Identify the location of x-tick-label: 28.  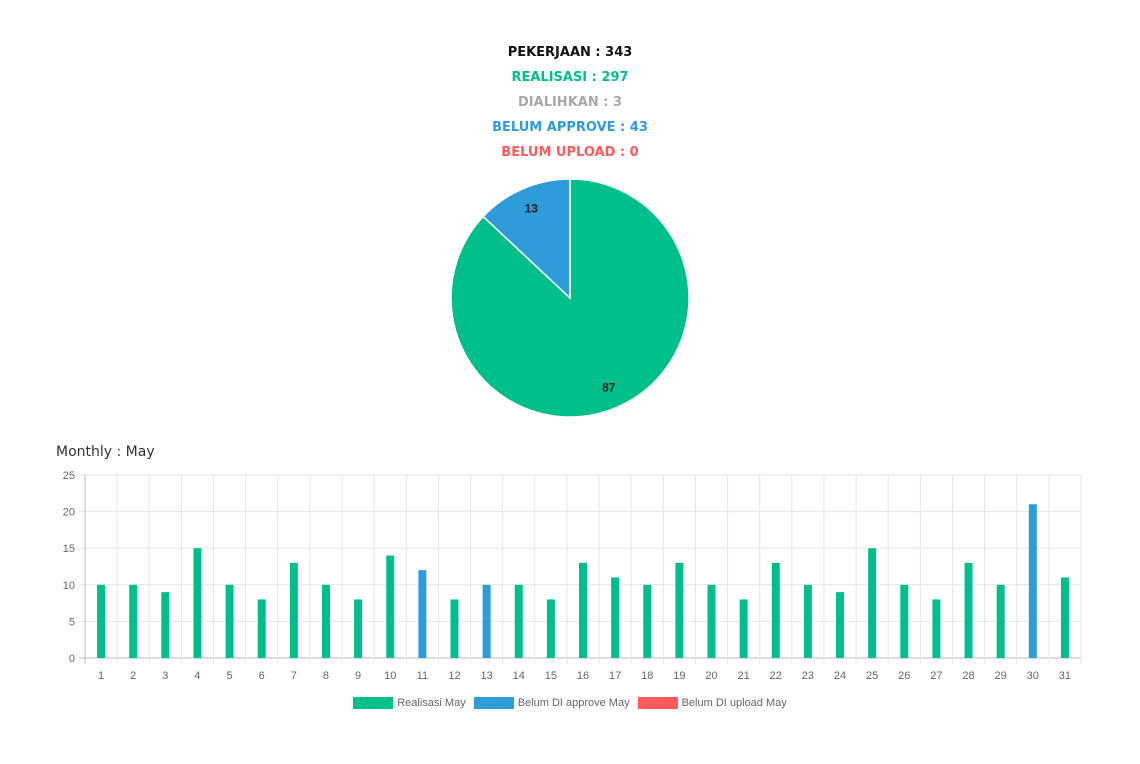
(968, 676).